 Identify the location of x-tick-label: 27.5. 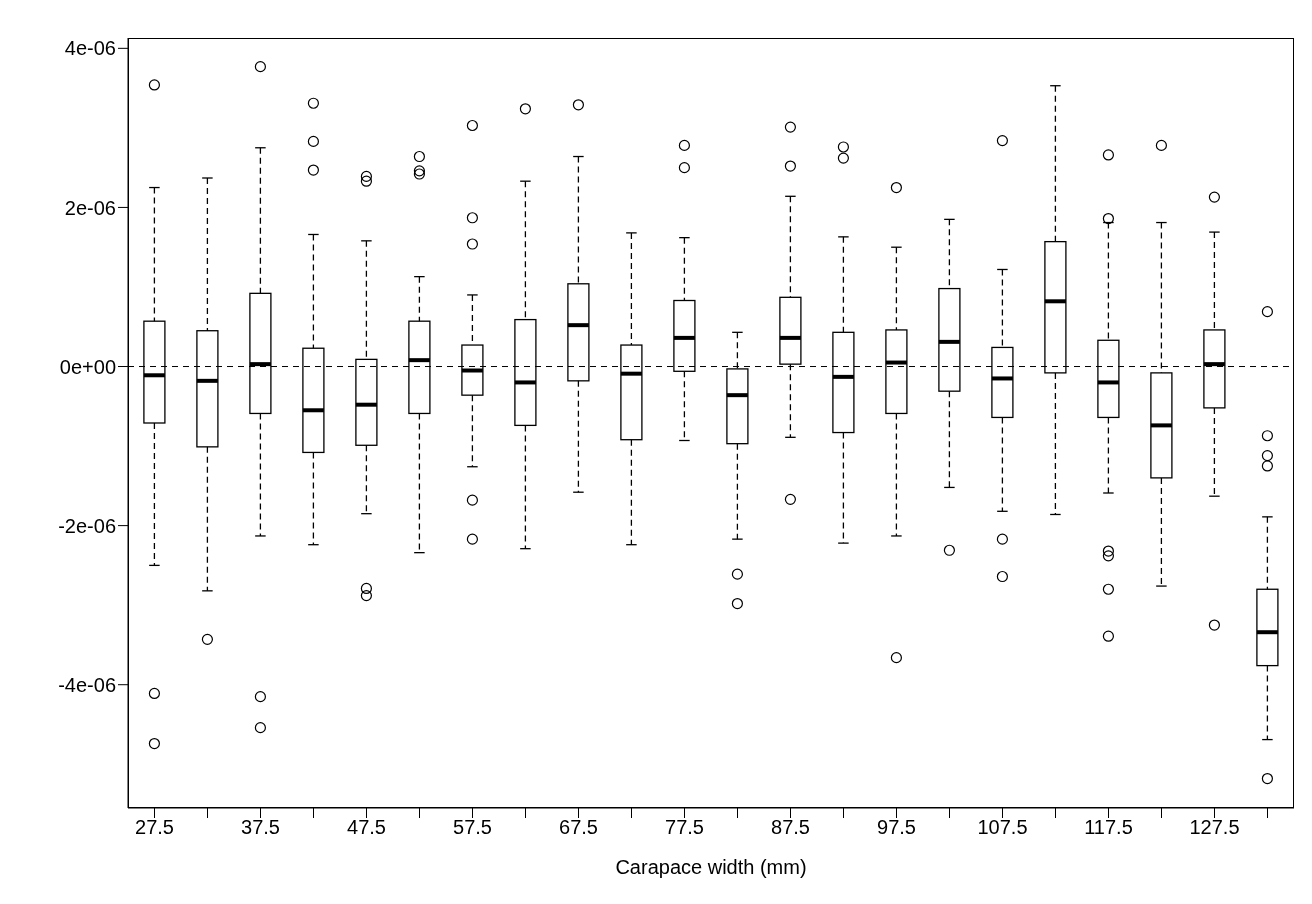
(154, 827).